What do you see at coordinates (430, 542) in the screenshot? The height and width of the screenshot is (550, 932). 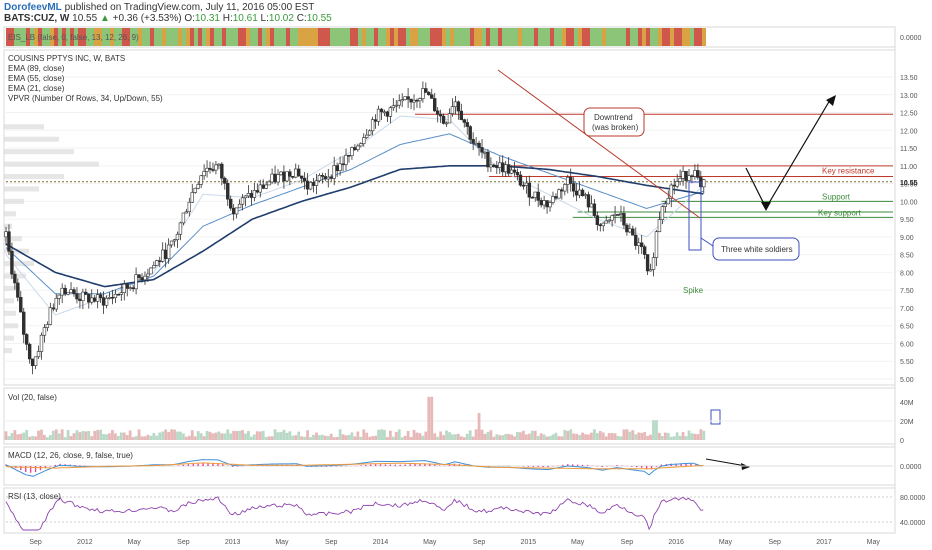 I see `time-tick-label: May` at bounding box center [430, 542].